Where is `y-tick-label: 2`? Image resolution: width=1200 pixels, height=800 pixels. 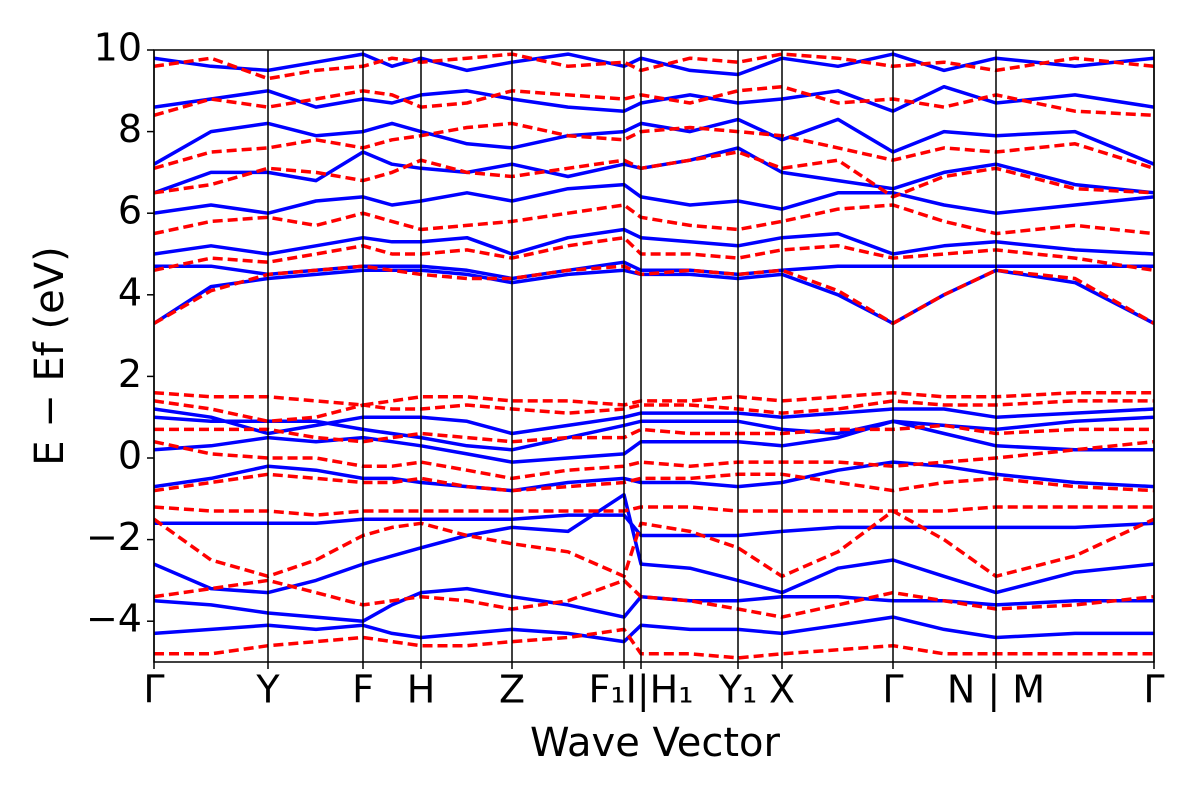
y-tick-label: 2 is located at coordinates (130, 374).